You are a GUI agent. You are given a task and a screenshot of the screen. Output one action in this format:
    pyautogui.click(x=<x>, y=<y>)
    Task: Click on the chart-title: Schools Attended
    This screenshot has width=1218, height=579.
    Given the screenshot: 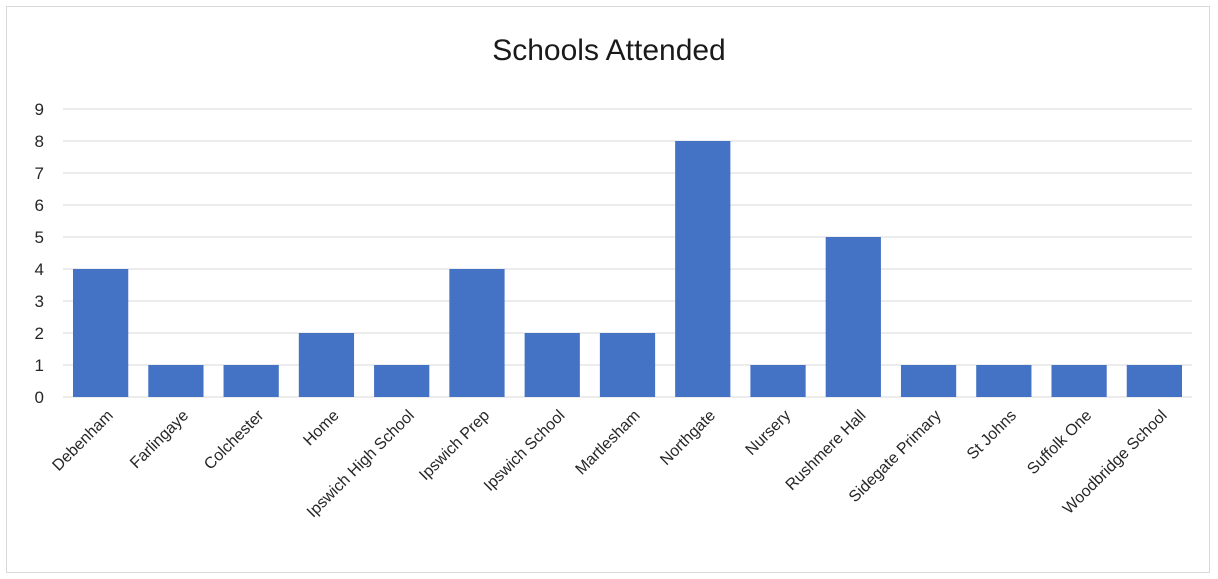 What is the action you would take?
    pyautogui.click(x=609, y=50)
    